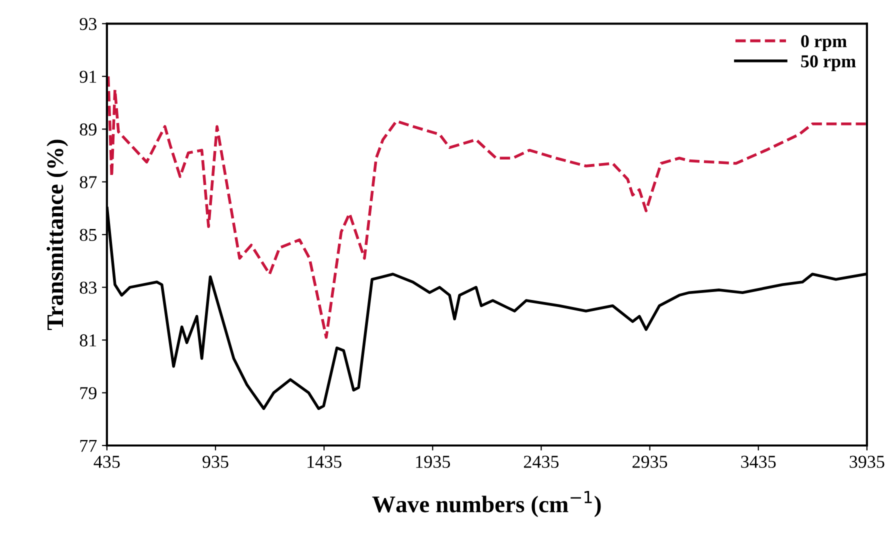 The width and height of the screenshot is (891, 550). I want to click on x-tick-label: 2435, so click(541, 462).